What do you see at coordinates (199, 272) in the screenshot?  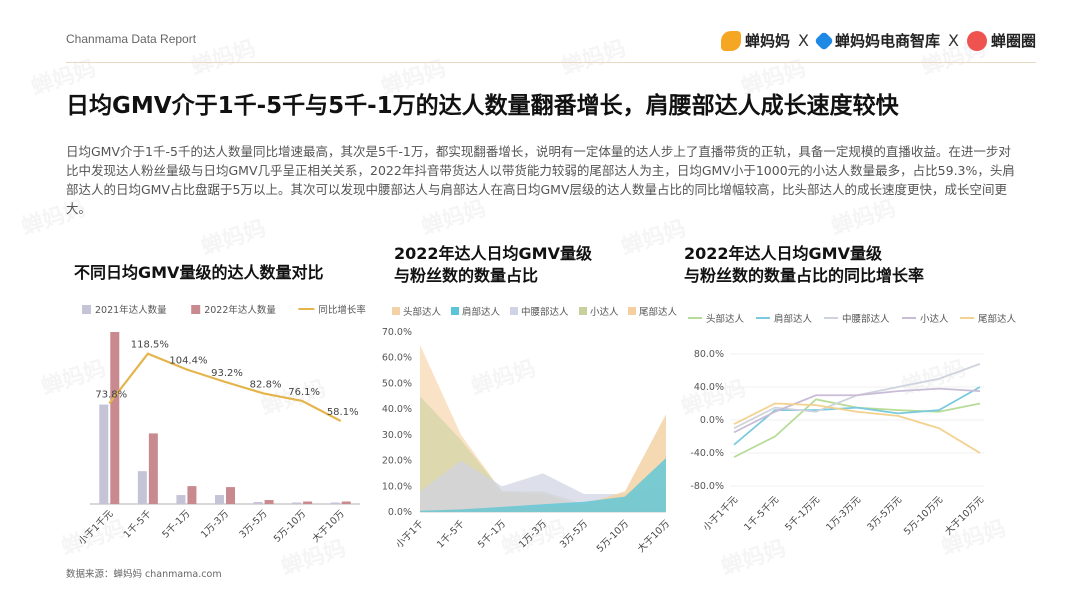 I see `chart1-title: 不同日均GMV量级的达人数量对比` at bounding box center [199, 272].